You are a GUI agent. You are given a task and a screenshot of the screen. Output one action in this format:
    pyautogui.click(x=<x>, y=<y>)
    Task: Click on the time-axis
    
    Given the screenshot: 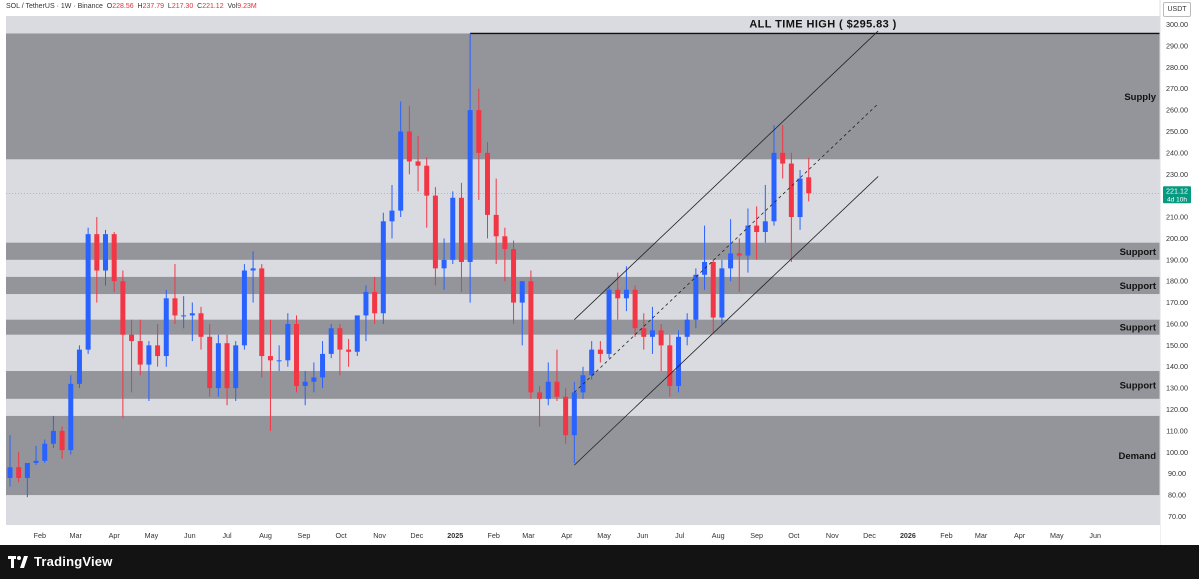 What is the action you would take?
    pyautogui.click(x=580, y=535)
    